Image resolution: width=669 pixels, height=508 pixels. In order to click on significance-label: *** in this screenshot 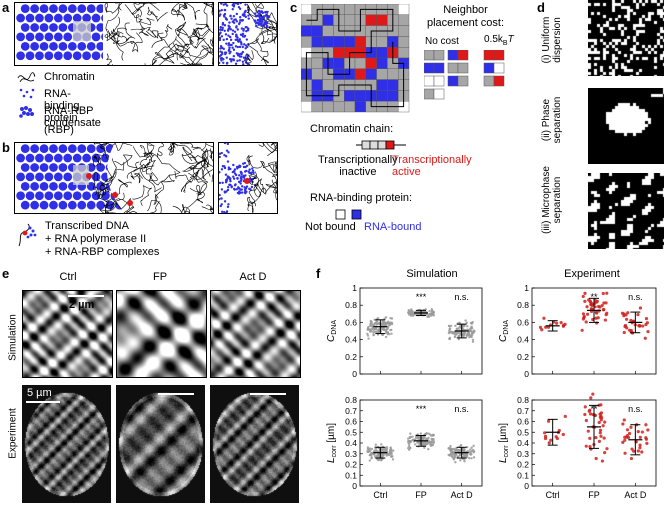, I will do `click(421, 297)`.